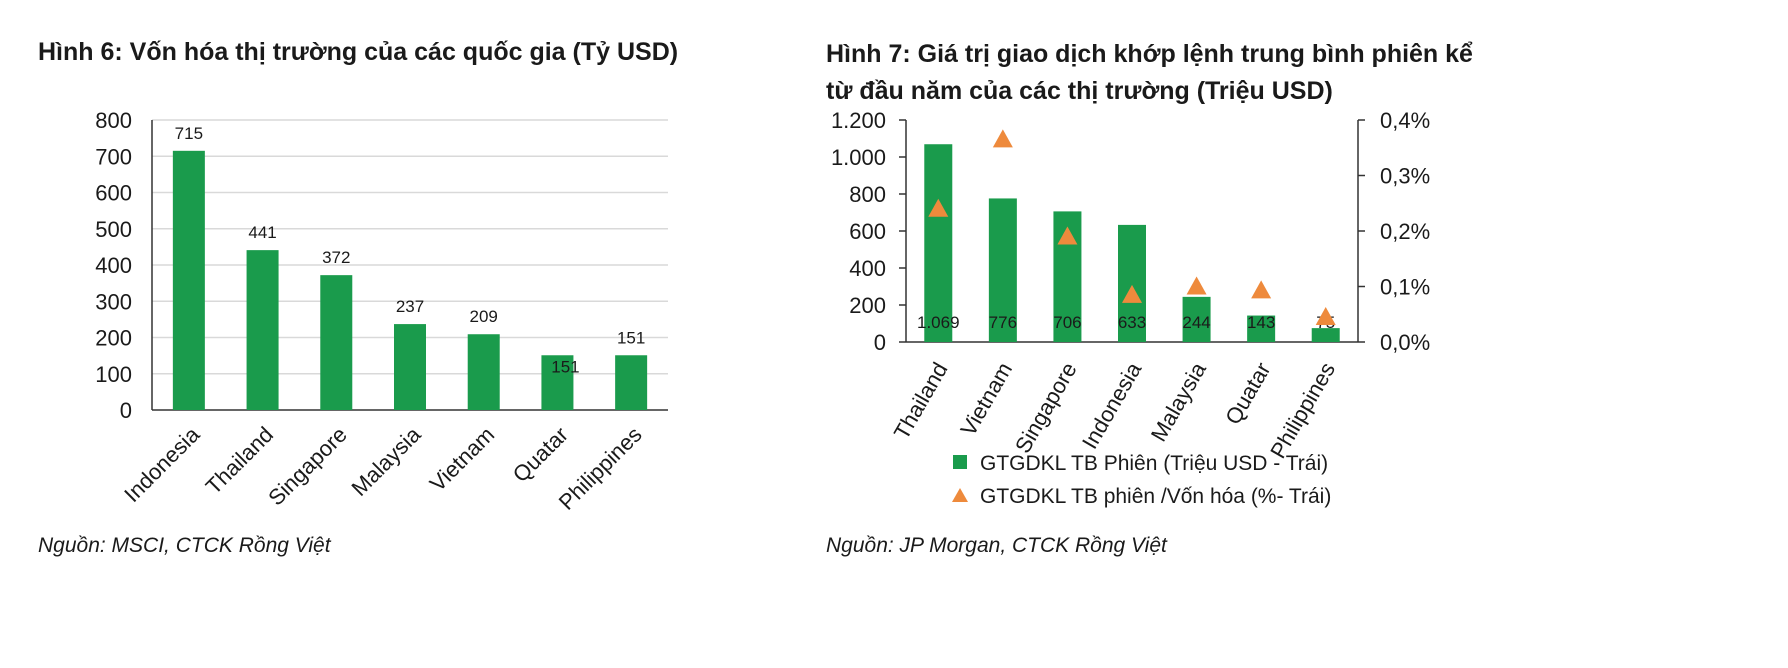 This screenshot has height=668, width=1788. Describe the element at coordinates (1302, 410) in the screenshot. I see `chart2-category-label: Philippines` at that location.